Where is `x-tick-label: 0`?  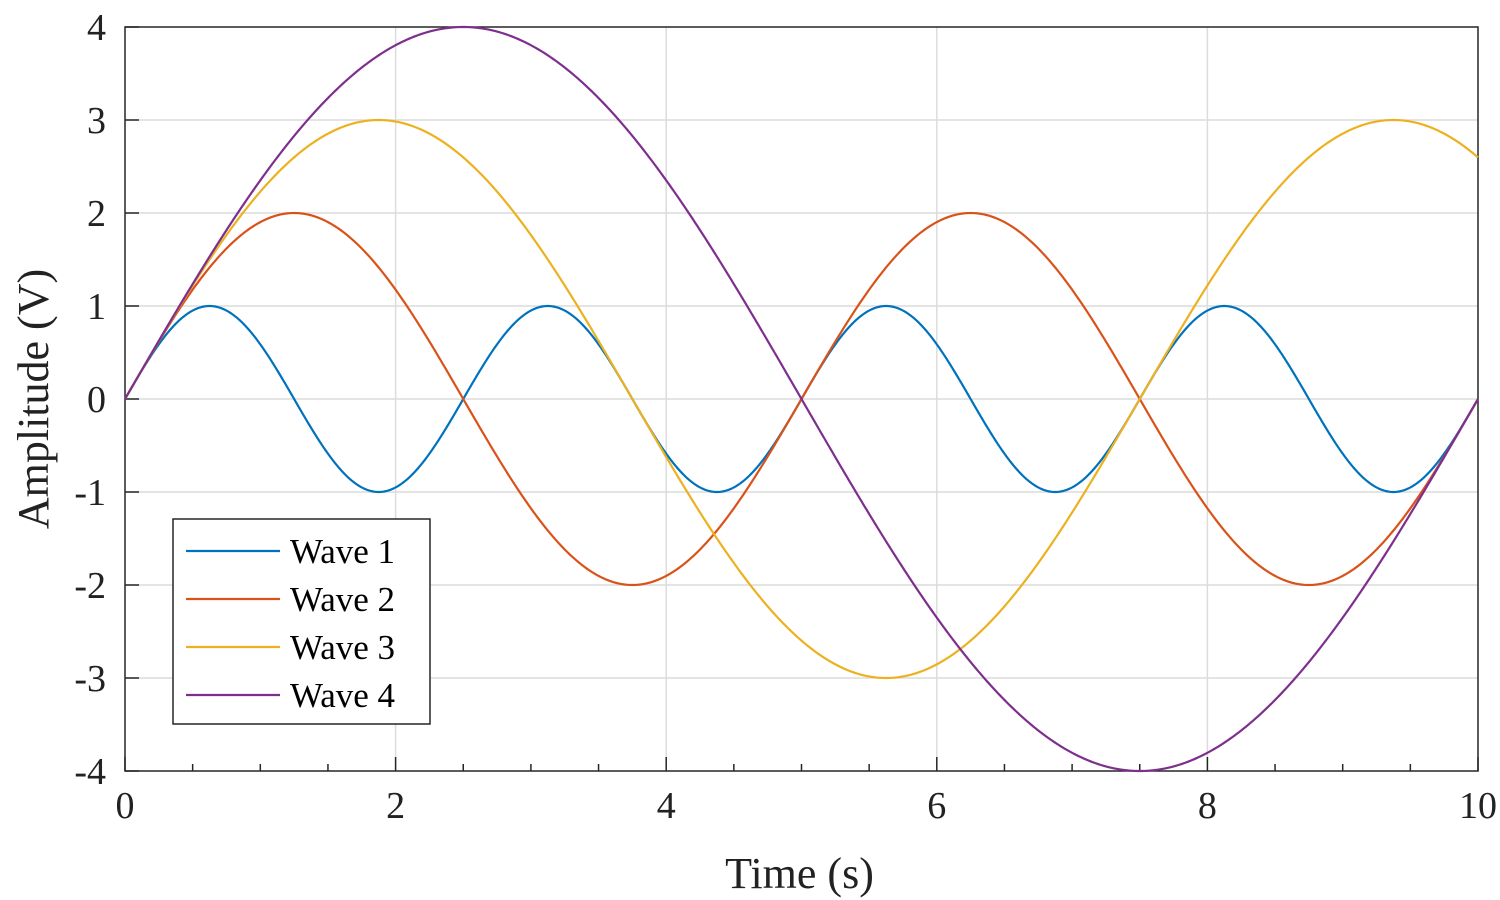 x-tick-label: 0 is located at coordinates (125, 806).